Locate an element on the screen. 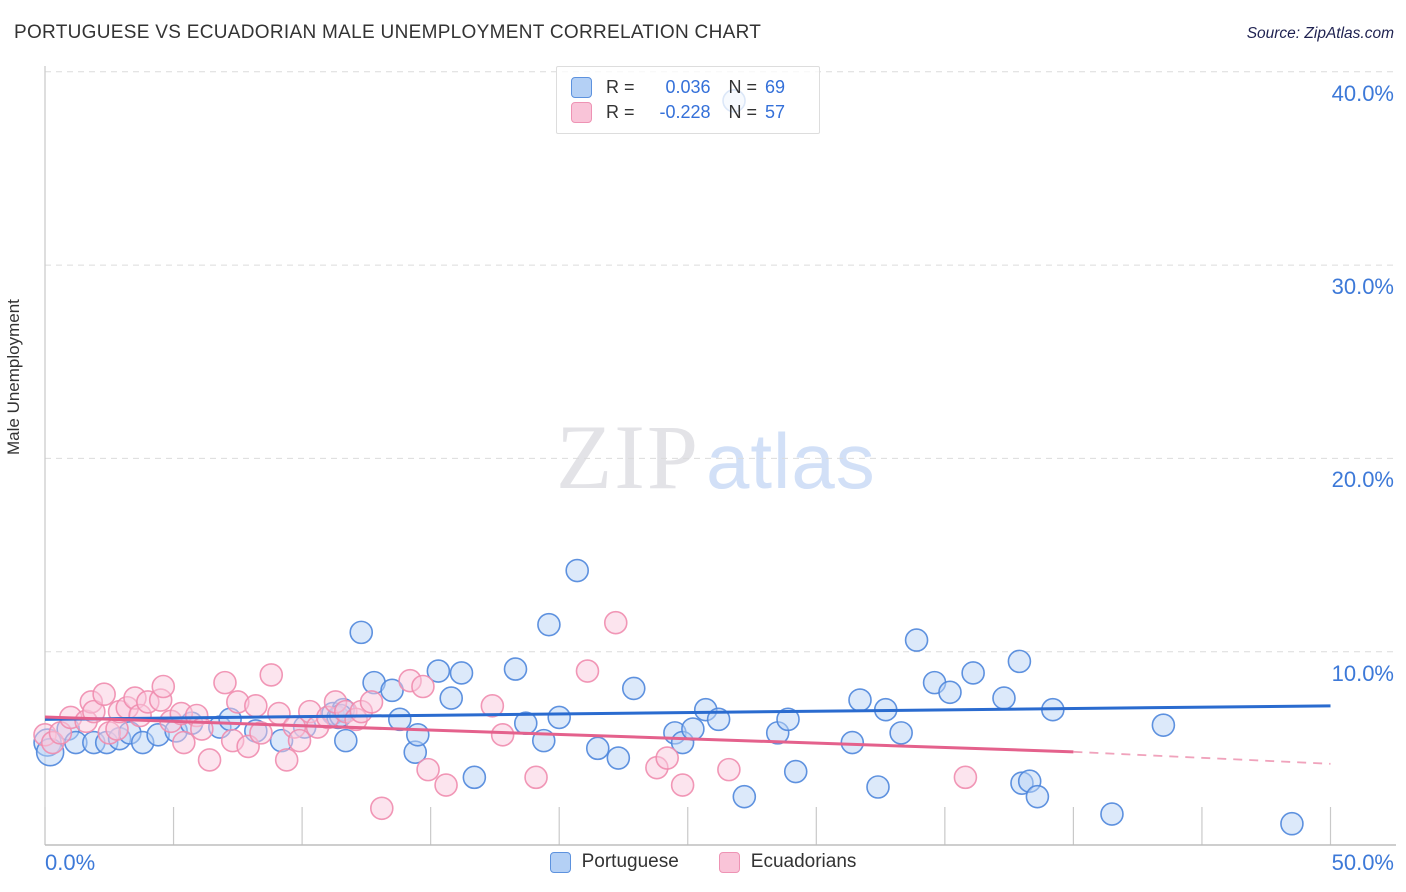  y-tick-label-30: 30.0% is located at coordinates (1362, 287).